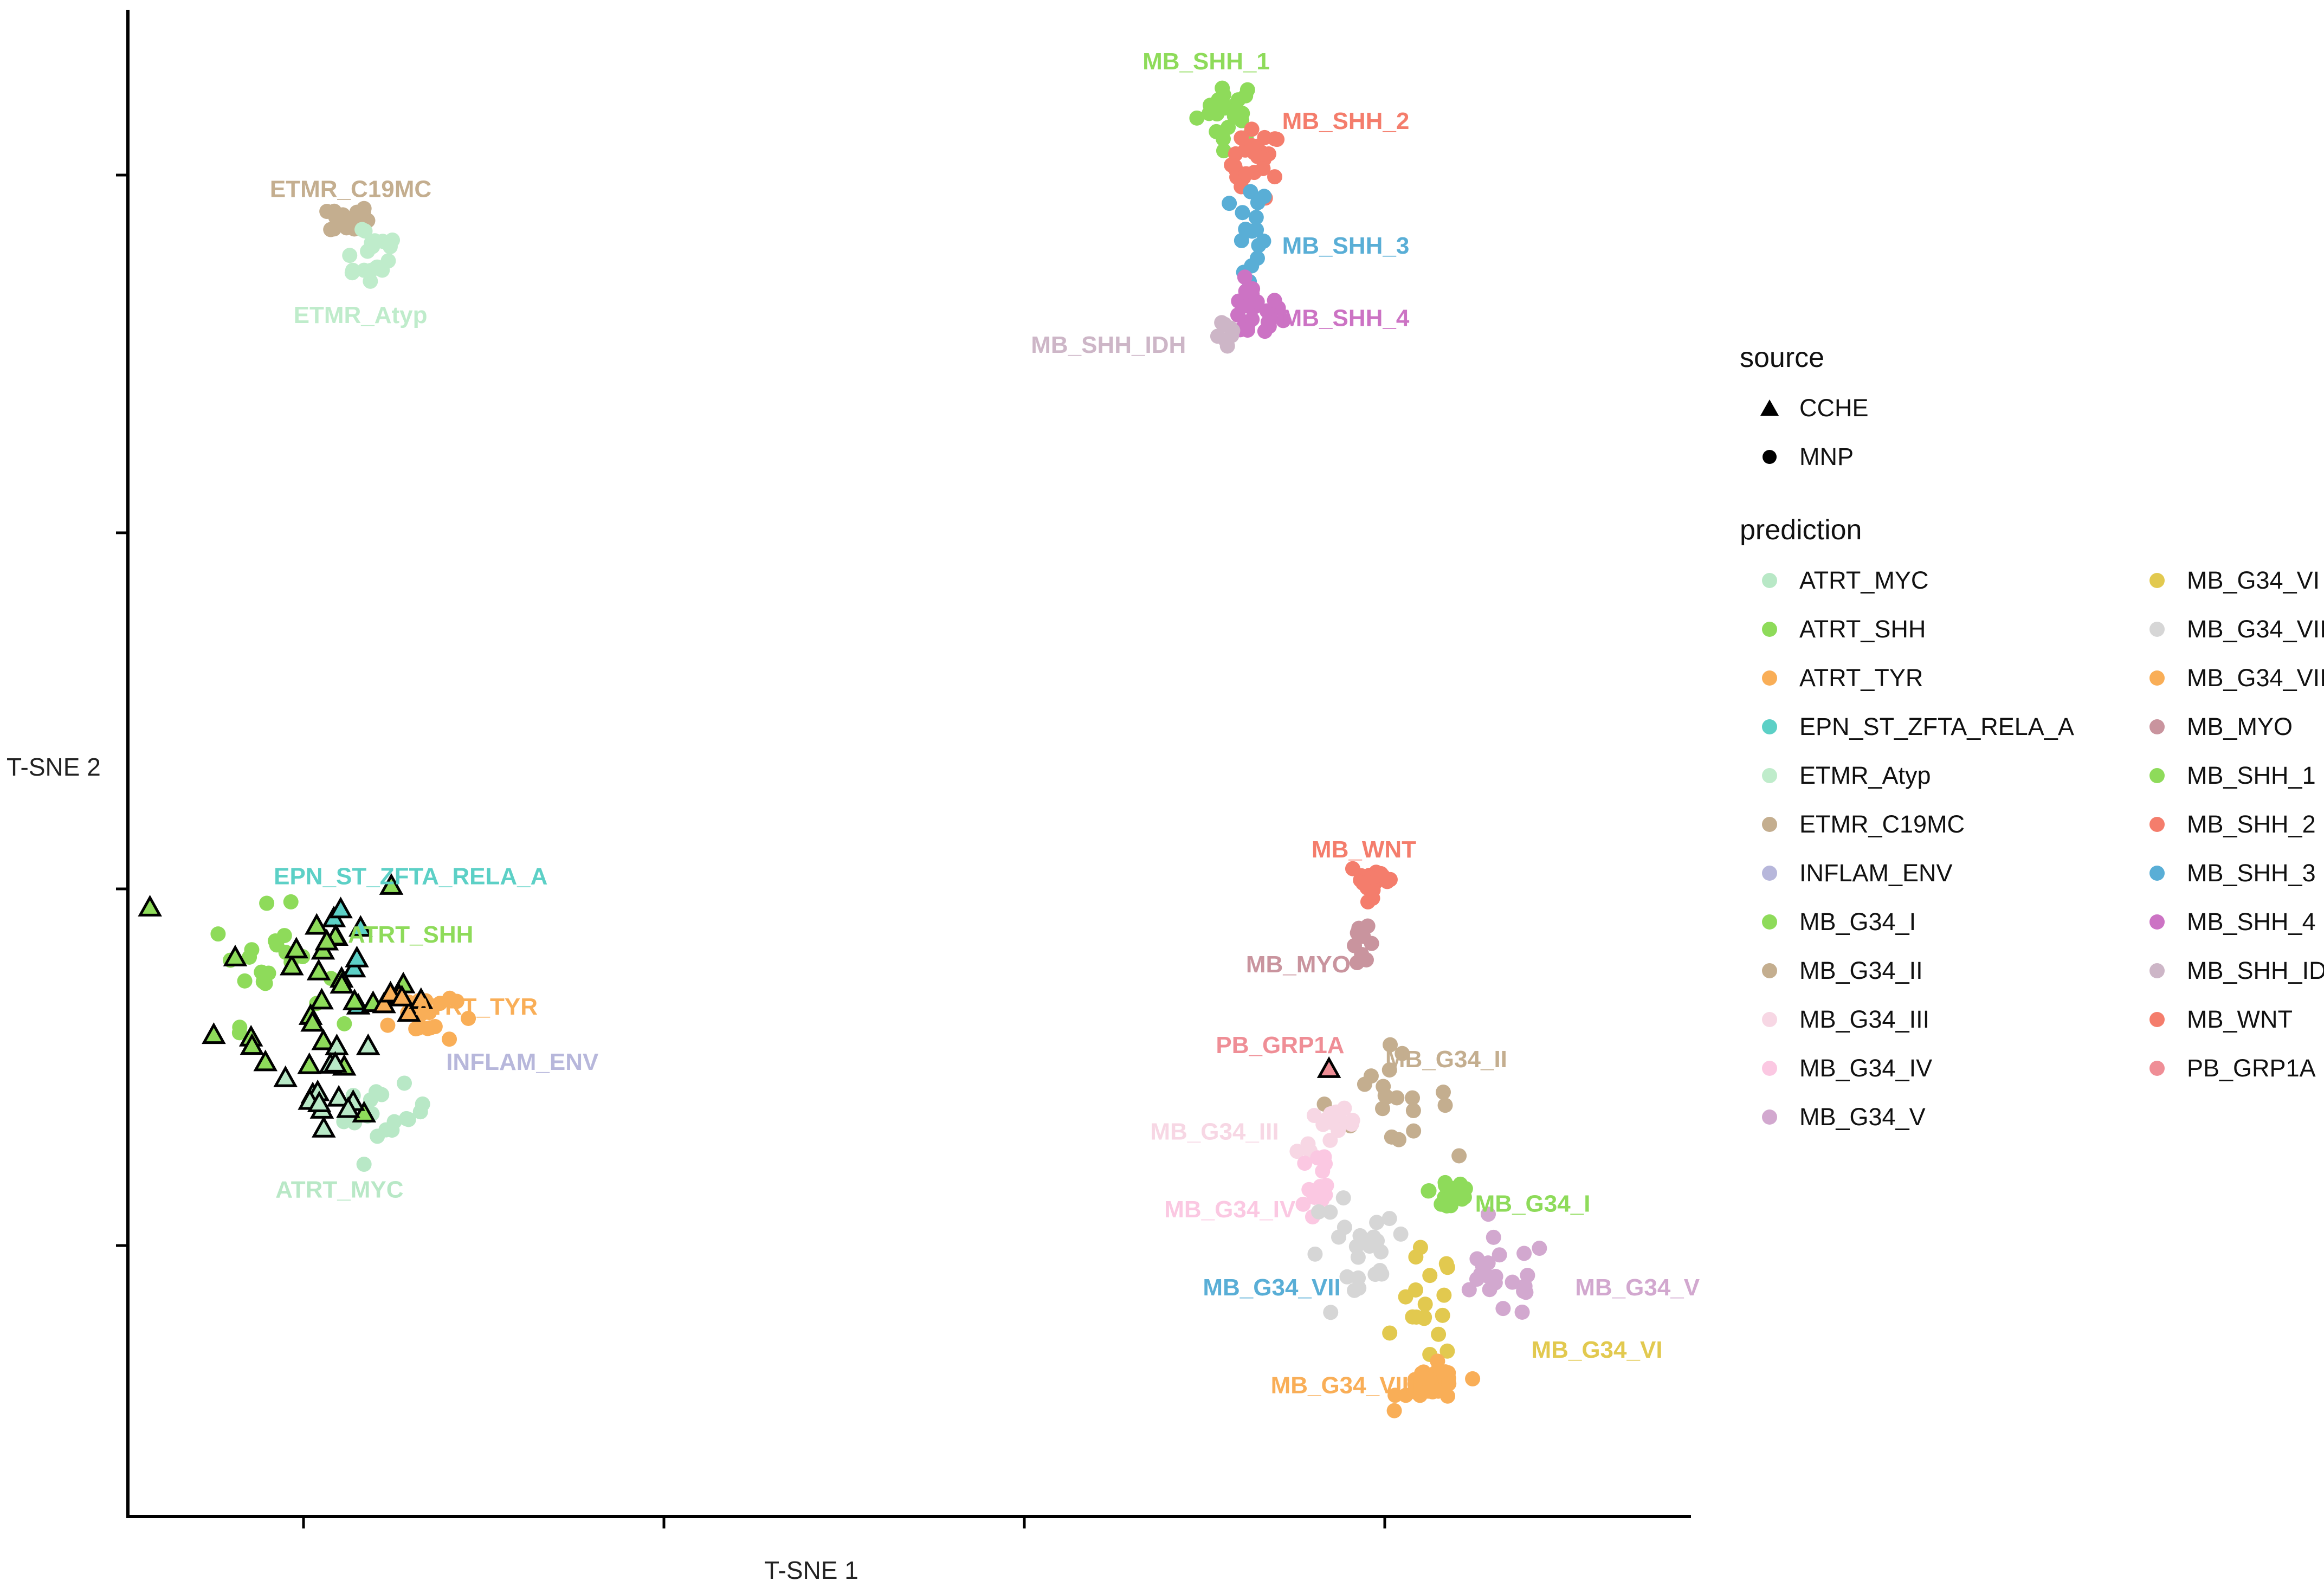  I want to click on cluster-label-etmr-c19mc: ETMR_C19MC, so click(350, 189).